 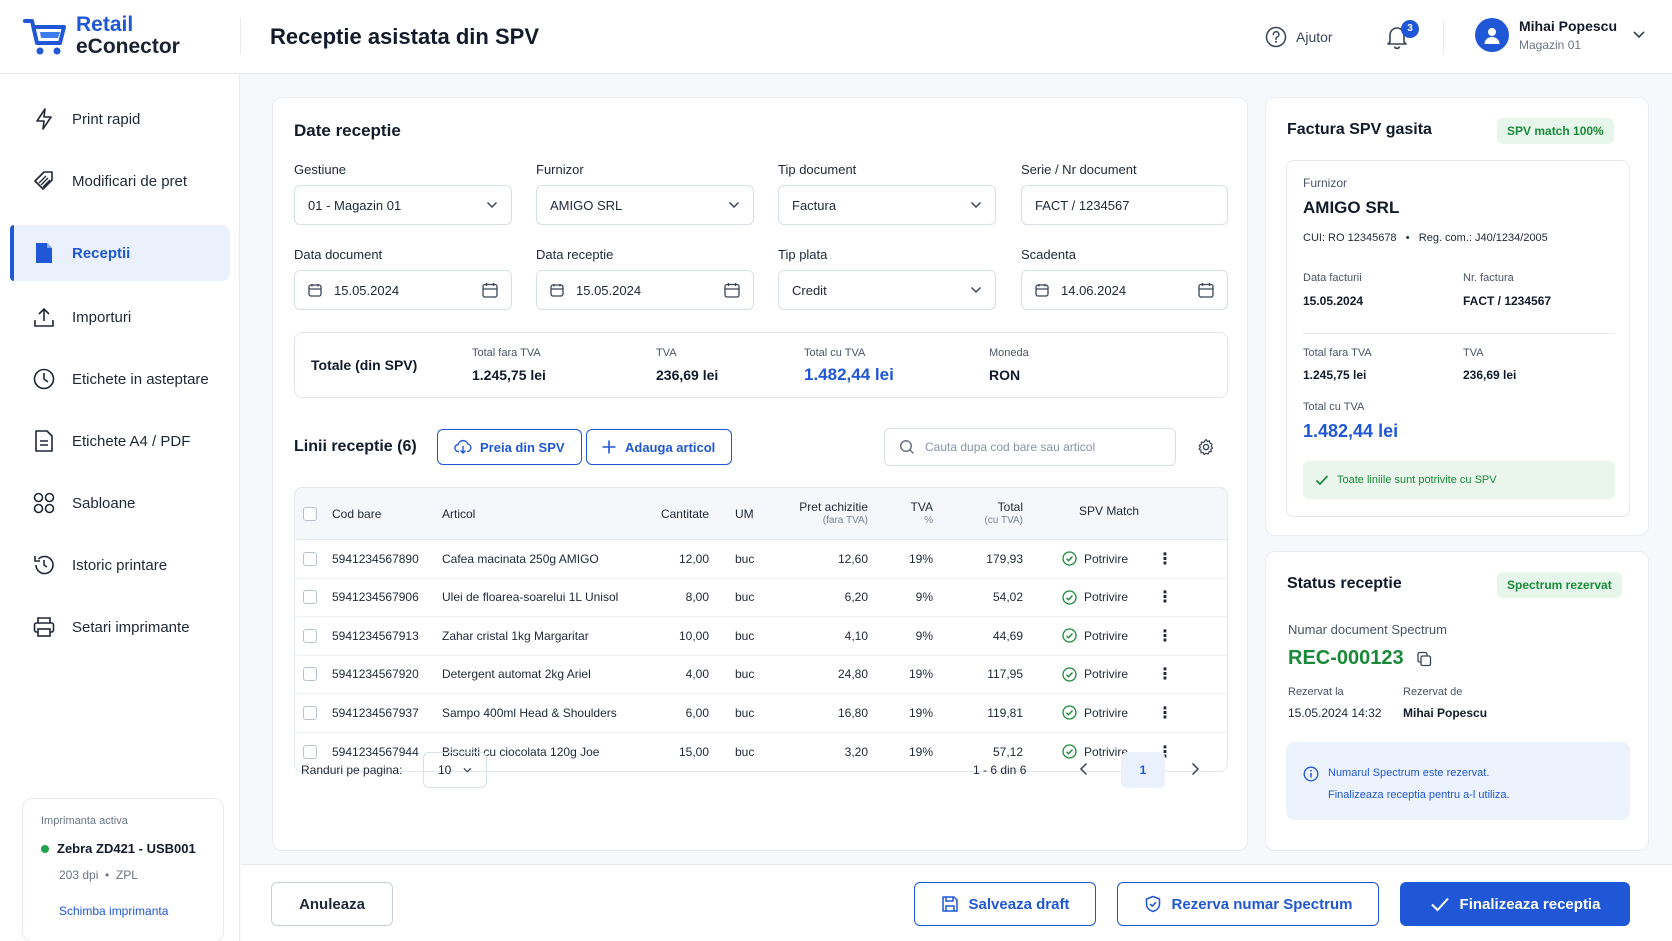 What do you see at coordinates (1143, 770) in the screenshot?
I see `page-button-current: 1` at bounding box center [1143, 770].